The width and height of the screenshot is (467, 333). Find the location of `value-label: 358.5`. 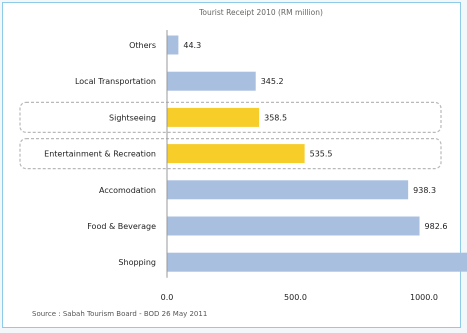

value-label: 358.5 is located at coordinates (275, 117).